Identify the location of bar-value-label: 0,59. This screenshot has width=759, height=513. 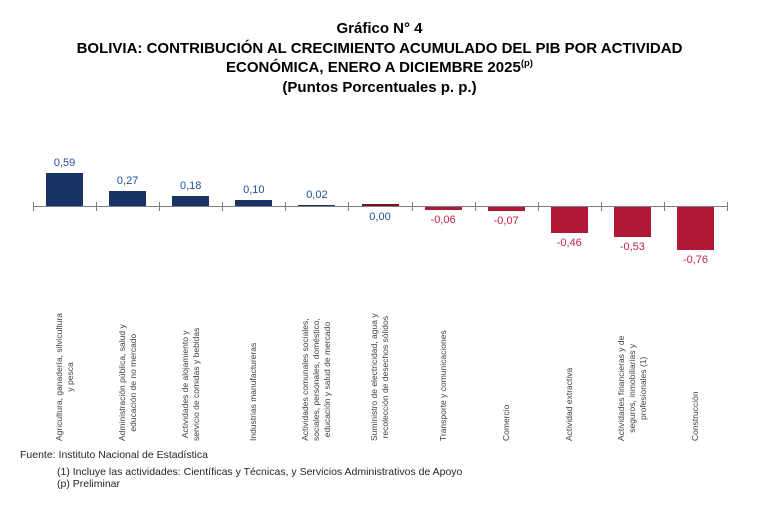
(64, 162).